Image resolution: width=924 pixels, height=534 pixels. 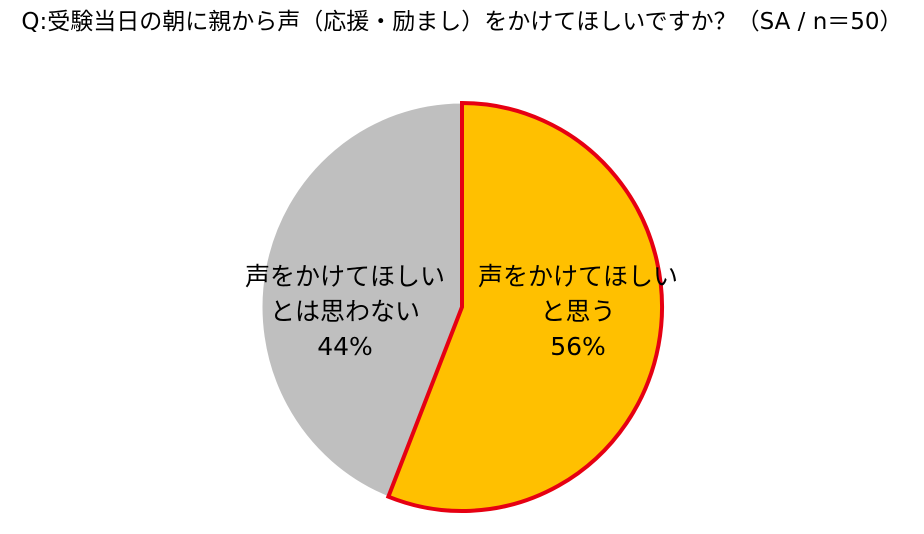 What do you see at coordinates (577, 311) in the screenshot?
I see `slice-1-label-line-2: と思う` at bounding box center [577, 311].